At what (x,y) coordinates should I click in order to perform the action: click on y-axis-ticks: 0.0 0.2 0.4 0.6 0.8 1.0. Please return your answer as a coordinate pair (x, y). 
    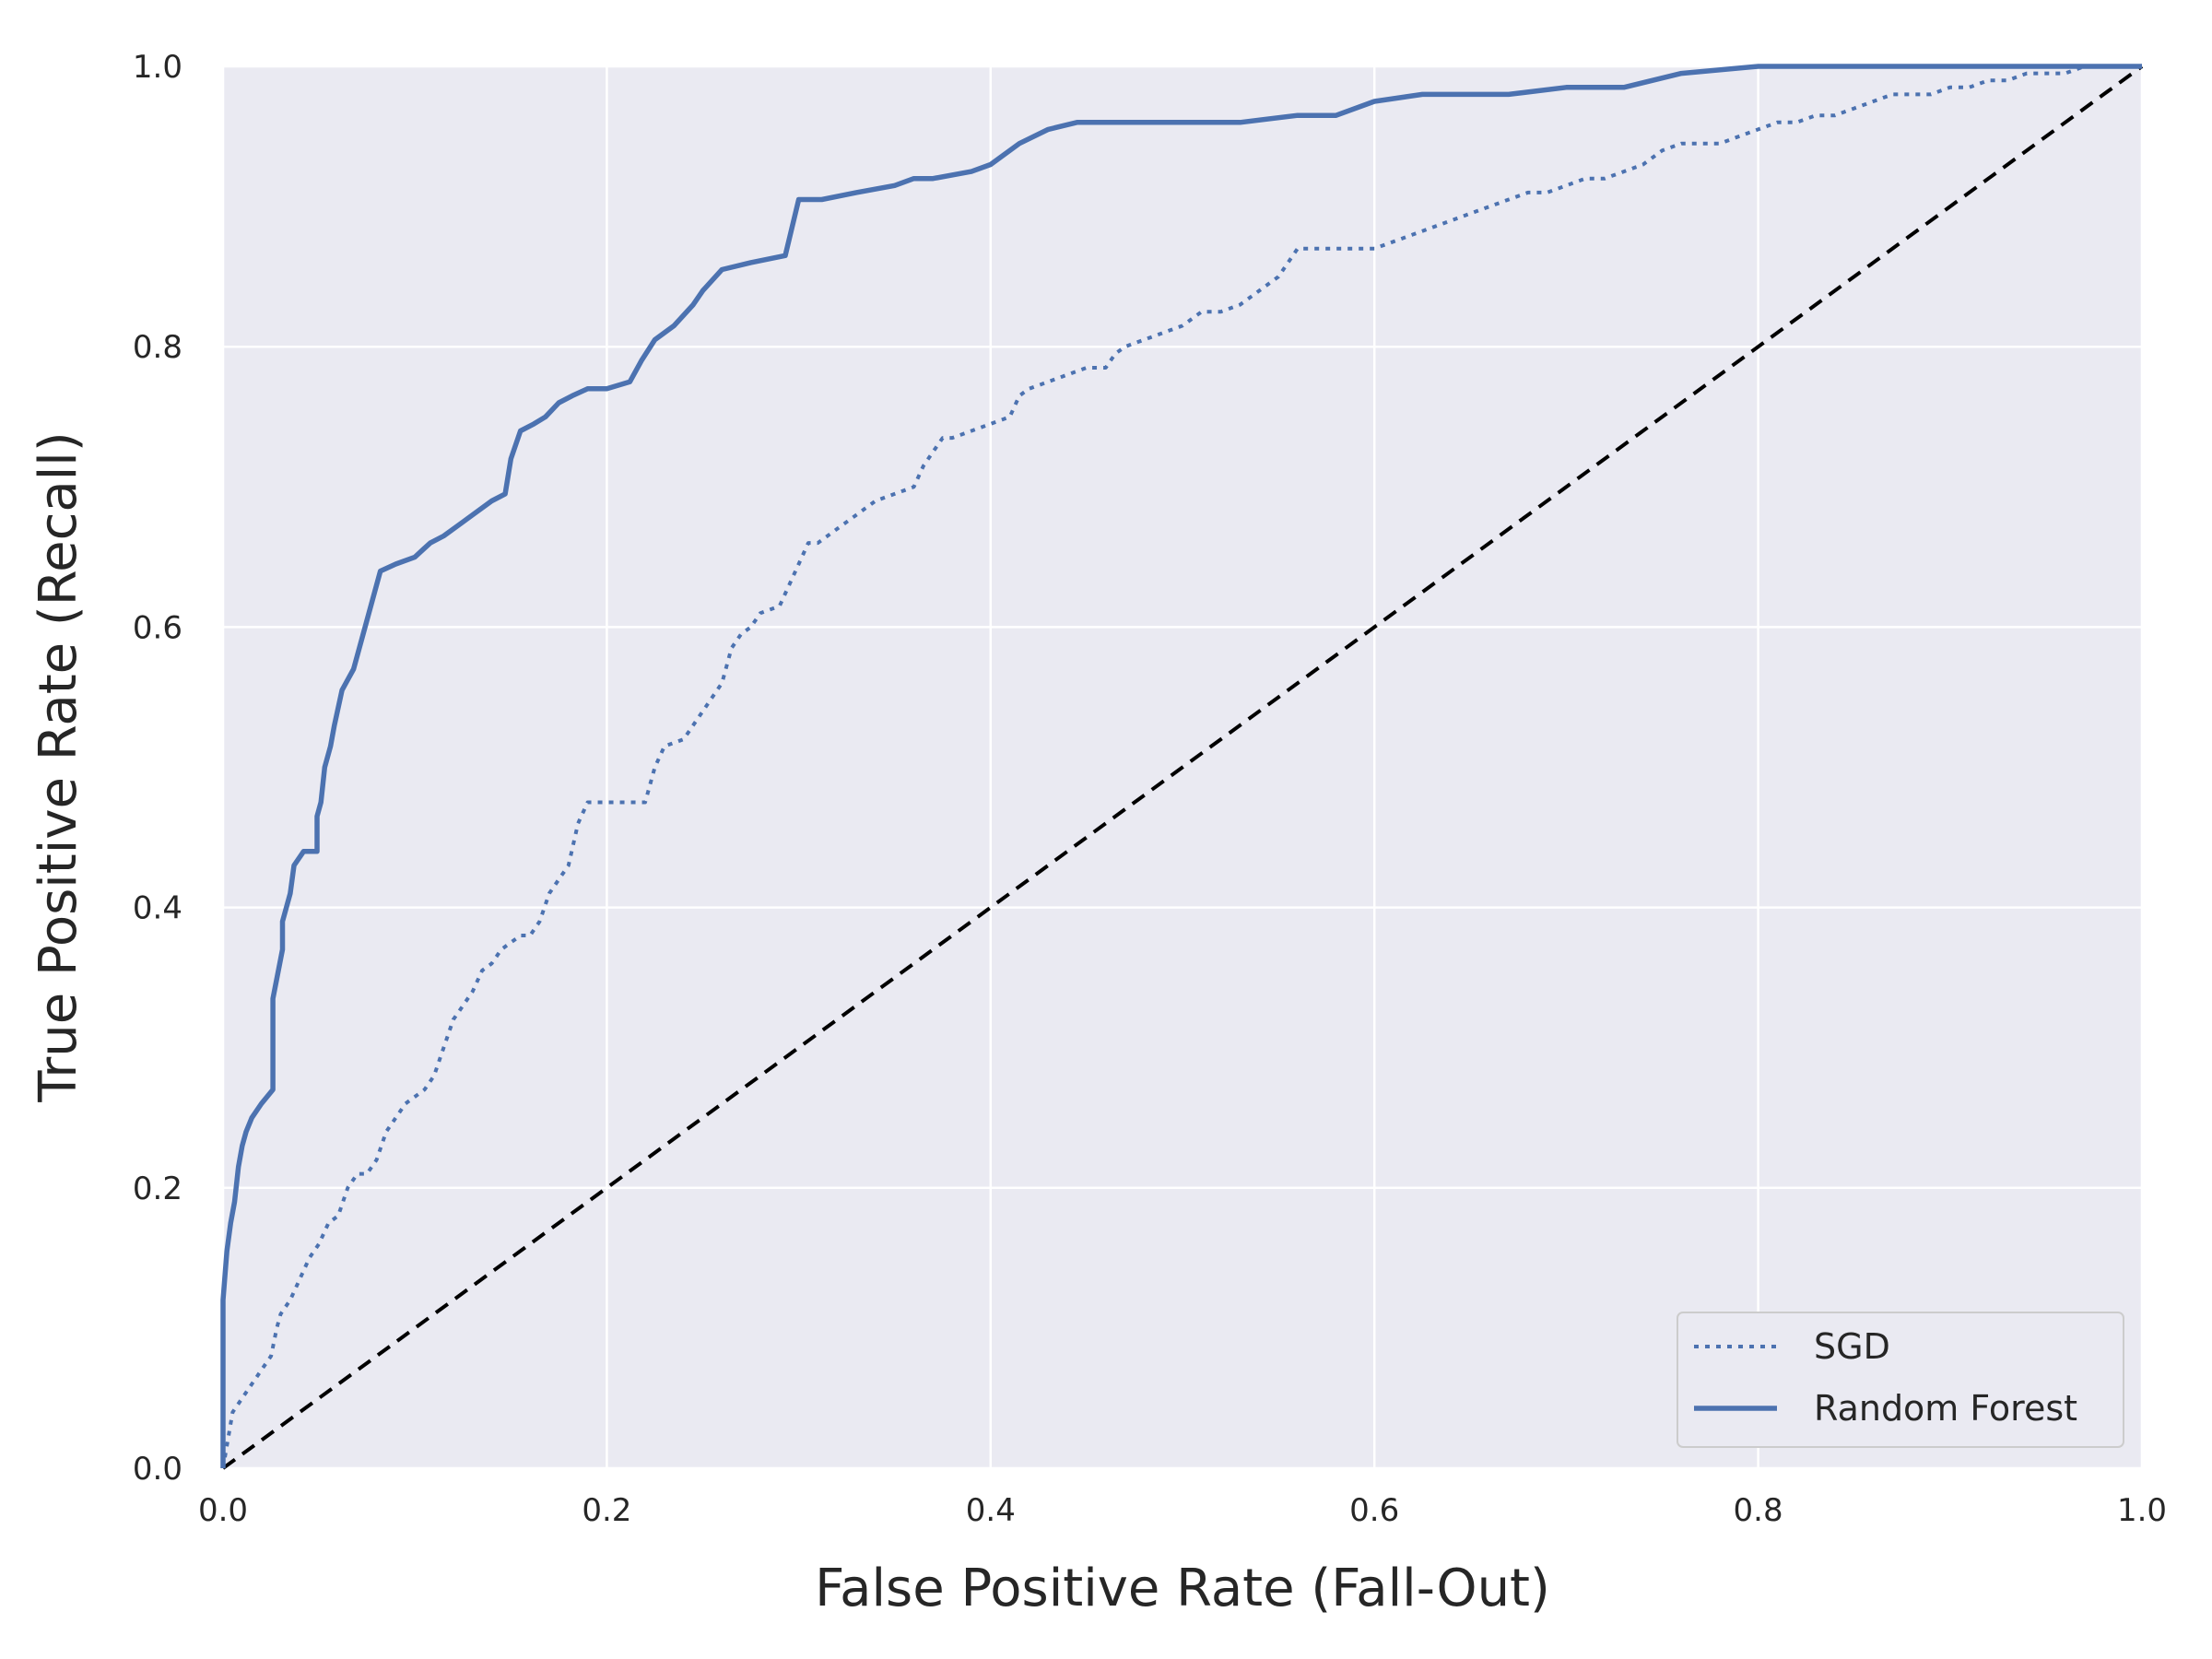
    Looking at the image, I should click on (157, 768).